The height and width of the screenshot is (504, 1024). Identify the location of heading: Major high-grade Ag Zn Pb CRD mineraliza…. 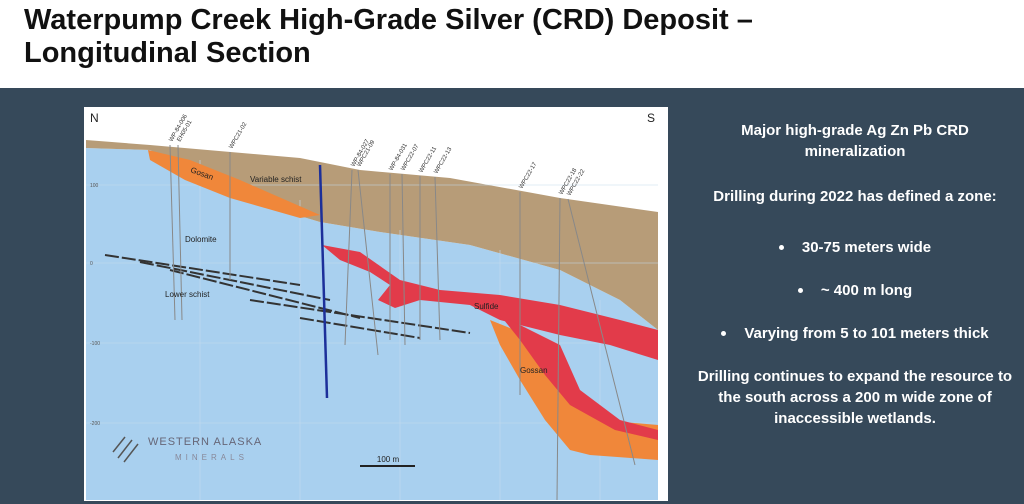
(855, 141).